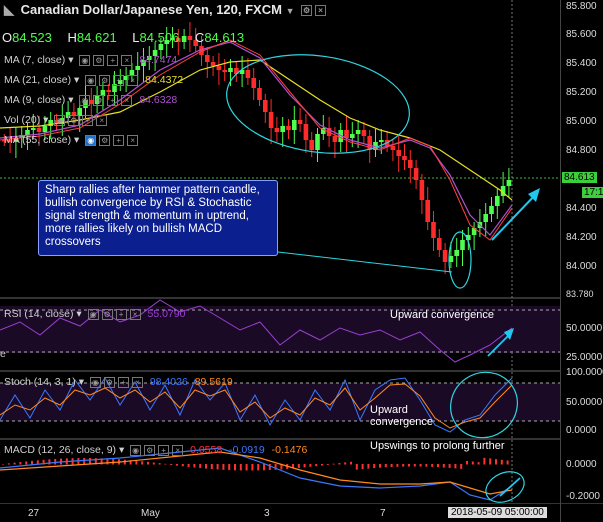 The height and width of the screenshot is (522, 603). Describe the element at coordinates (581, 150) in the screenshot. I see `price-tick: 84.800` at that location.